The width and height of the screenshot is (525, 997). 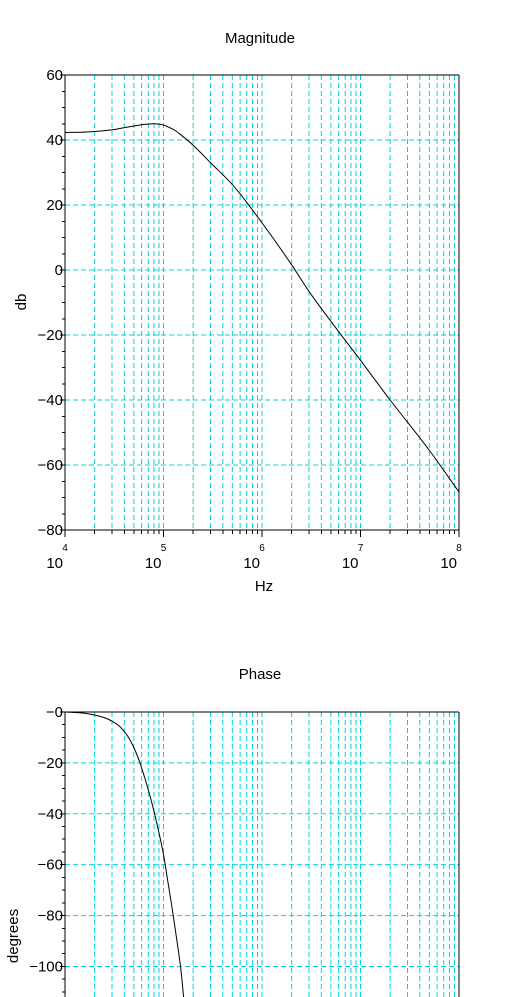 What do you see at coordinates (50, 335) in the screenshot?
I see `magnitude-y-tick-label: −20` at bounding box center [50, 335].